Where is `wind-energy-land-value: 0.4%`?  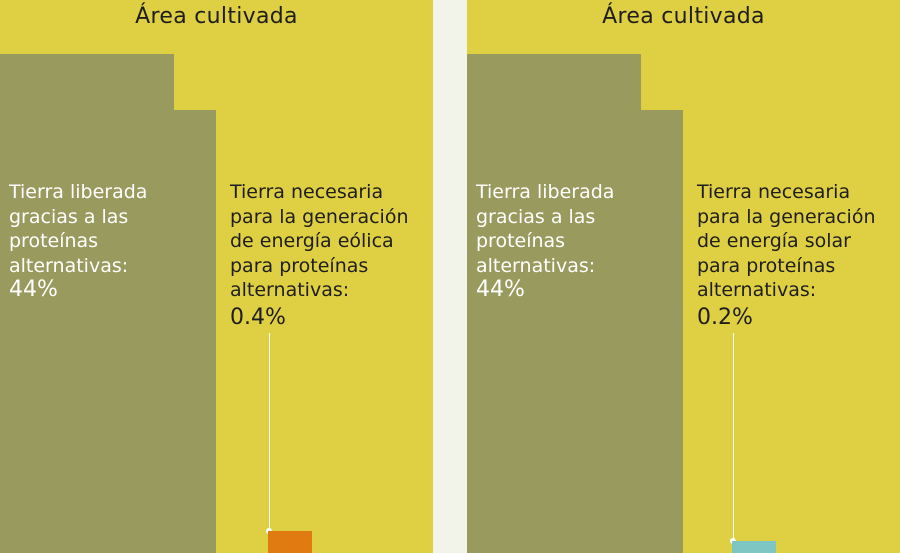 wind-energy-land-value: 0.4% is located at coordinates (258, 317).